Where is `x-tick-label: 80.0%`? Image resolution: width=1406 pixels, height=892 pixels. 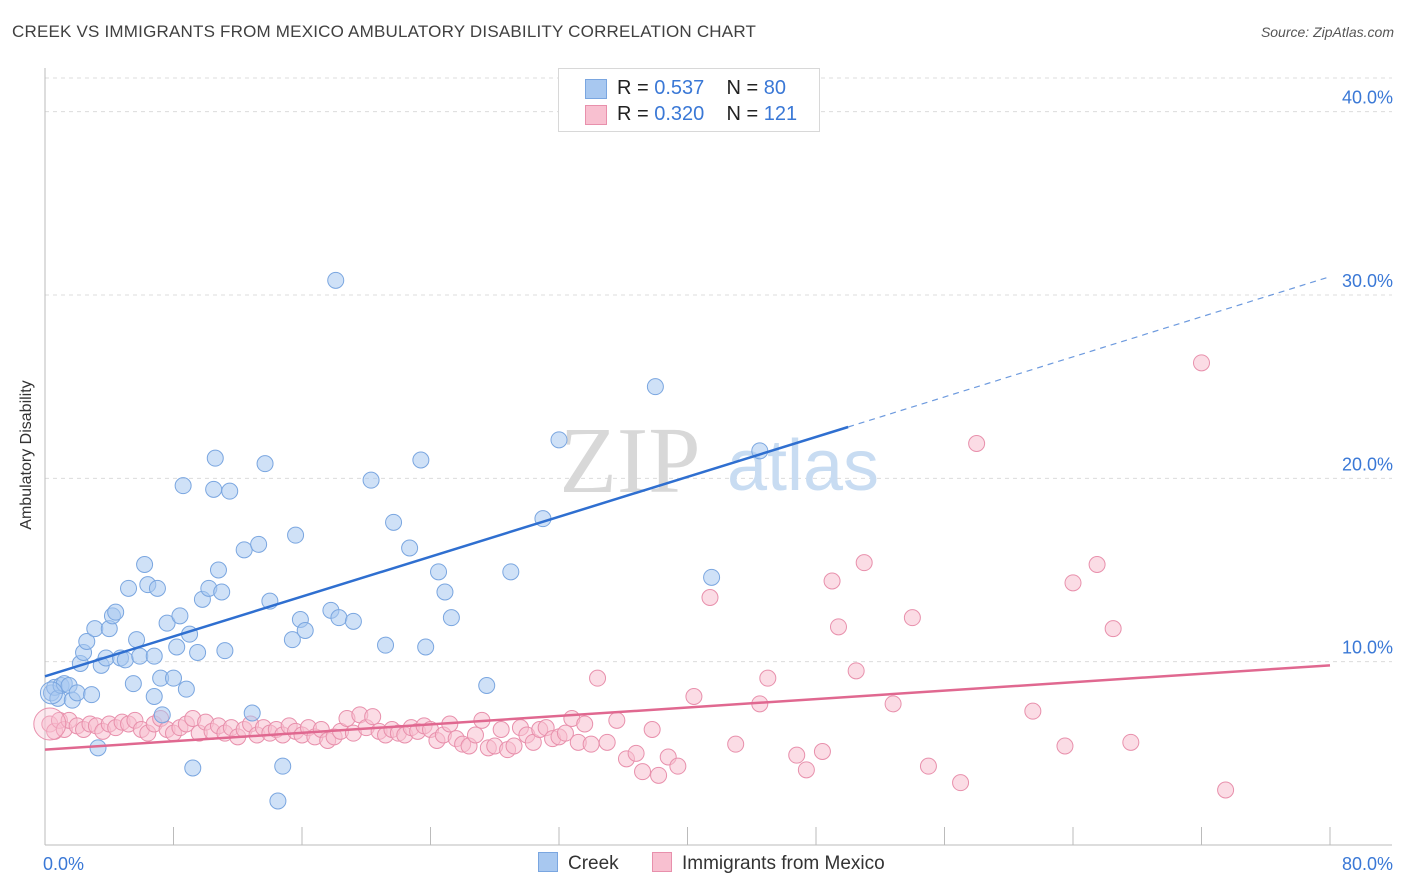
x-tick-label: 80.0% is located at coordinates (1367, 864).